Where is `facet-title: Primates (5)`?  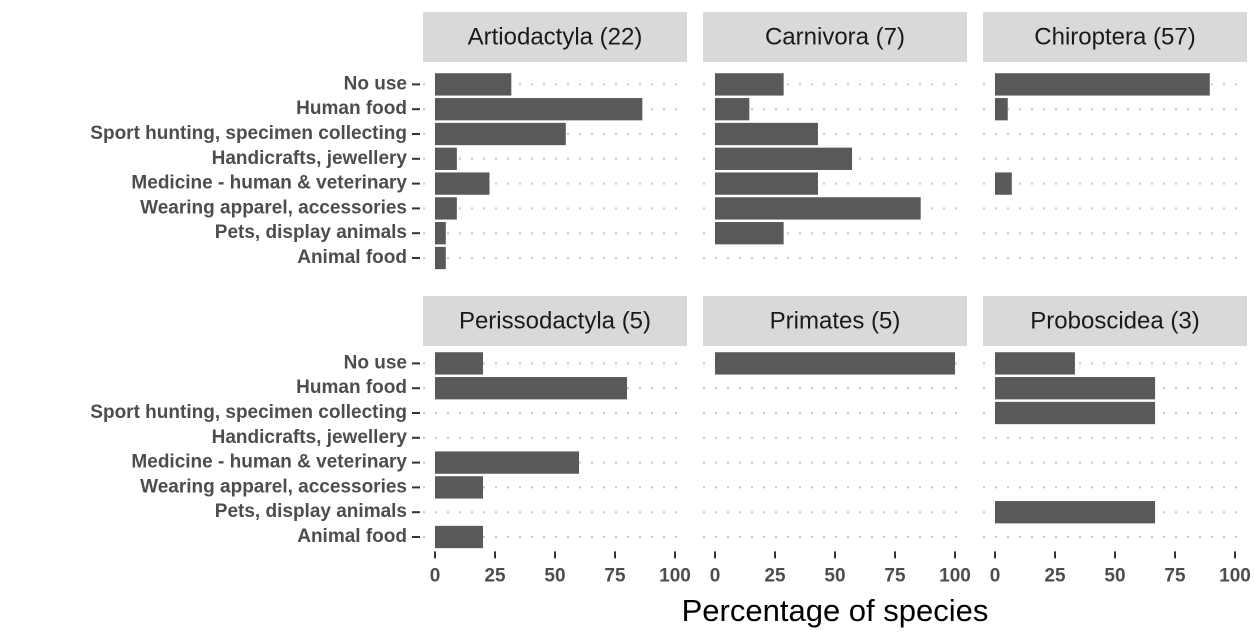
facet-title: Primates (5) is located at coordinates (835, 320).